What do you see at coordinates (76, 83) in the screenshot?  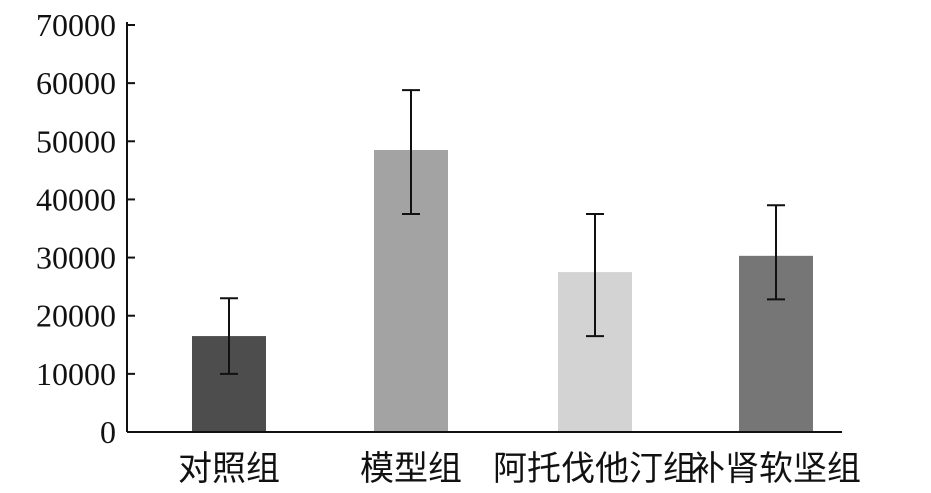 I see `y-tick-label: 60000` at bounding box center [76, 83].